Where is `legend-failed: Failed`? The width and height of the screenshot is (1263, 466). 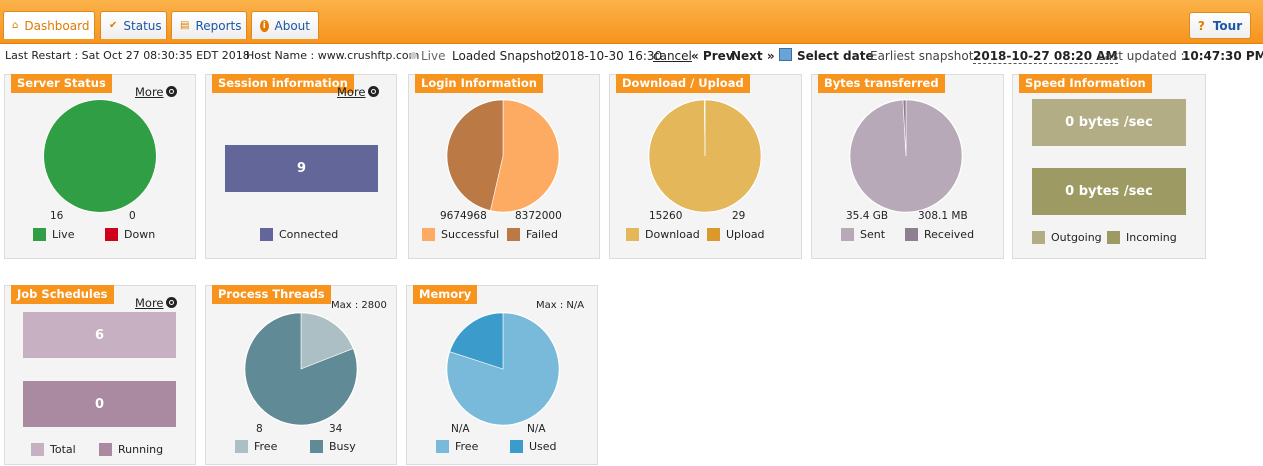
legend-failed: Failed is located at coordinates (532, 234).